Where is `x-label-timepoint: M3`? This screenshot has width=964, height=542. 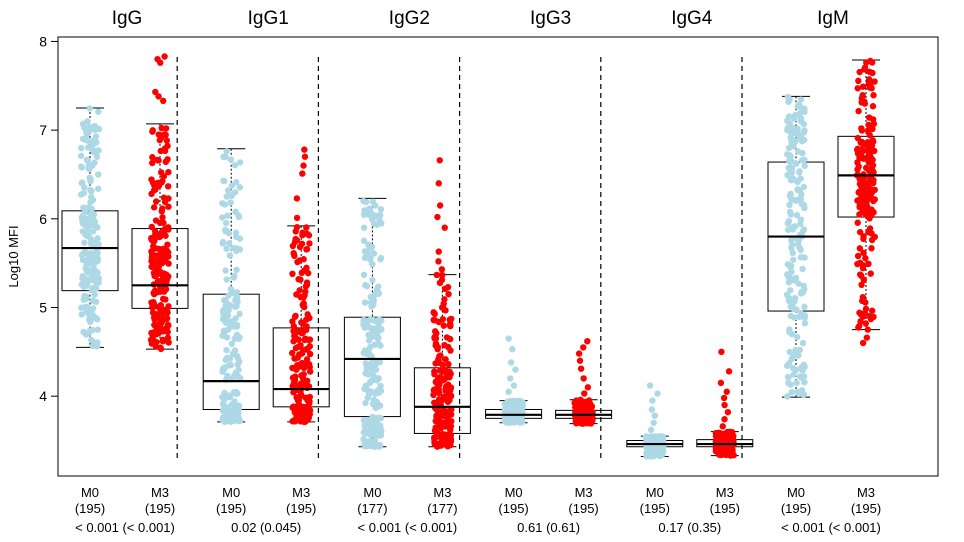 x-label-timepoint: M3 is located at coordinates (725, 492).